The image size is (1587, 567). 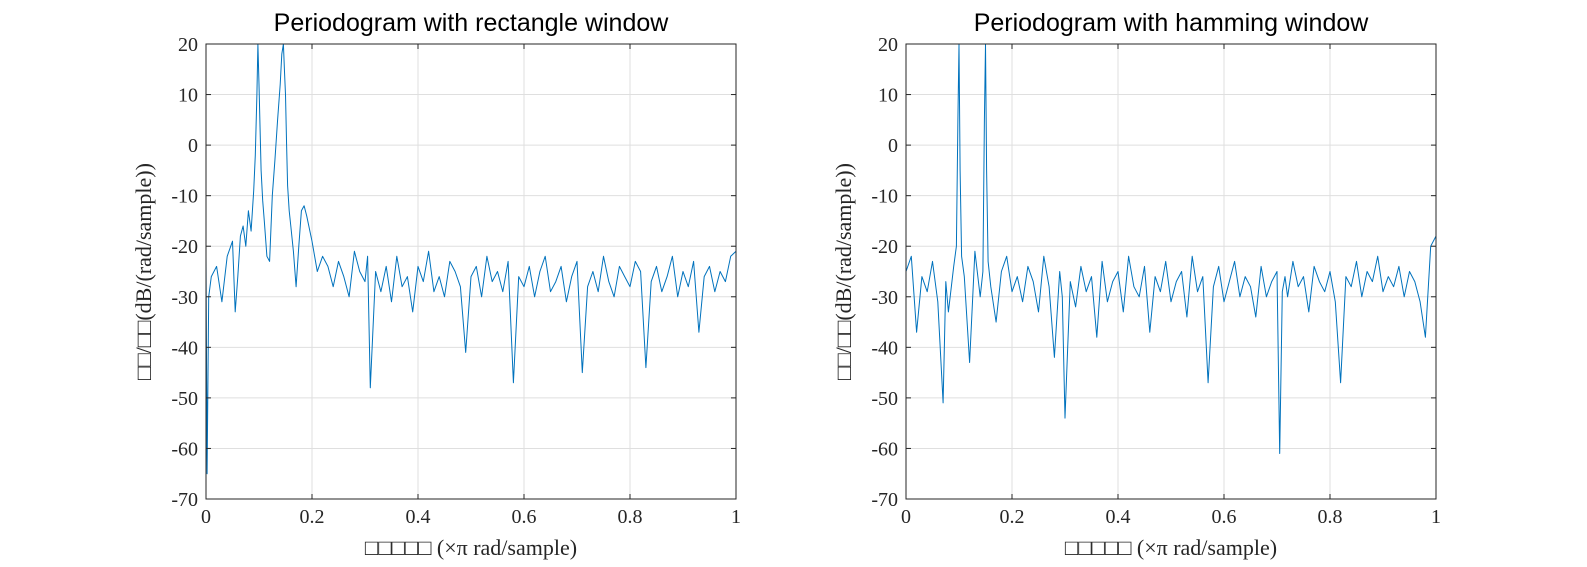 I want to click on chart-title: Periodogram with hamming window, so click(x=1172, y=23).